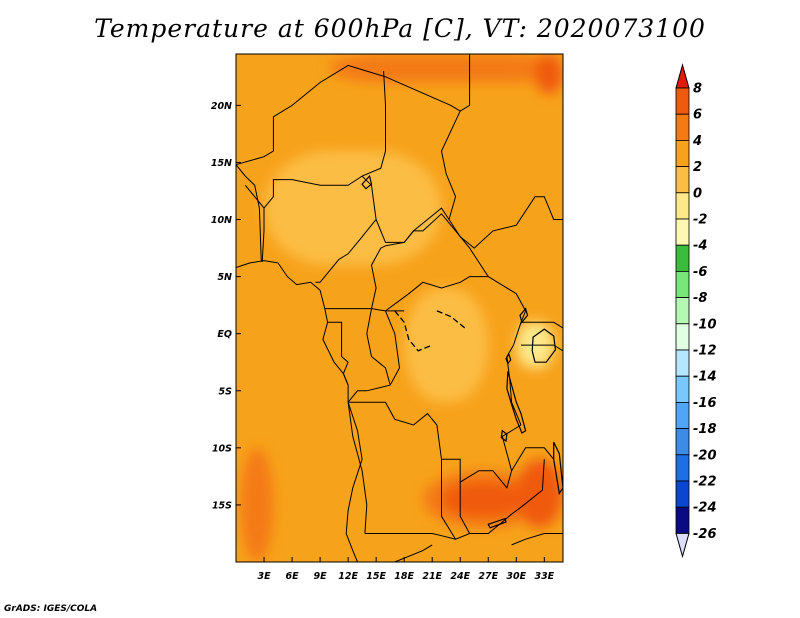  What do you see at coordinates (705, 455) in the screenshot?
I see `legend-label: -20` at bounding box center [705, 455].